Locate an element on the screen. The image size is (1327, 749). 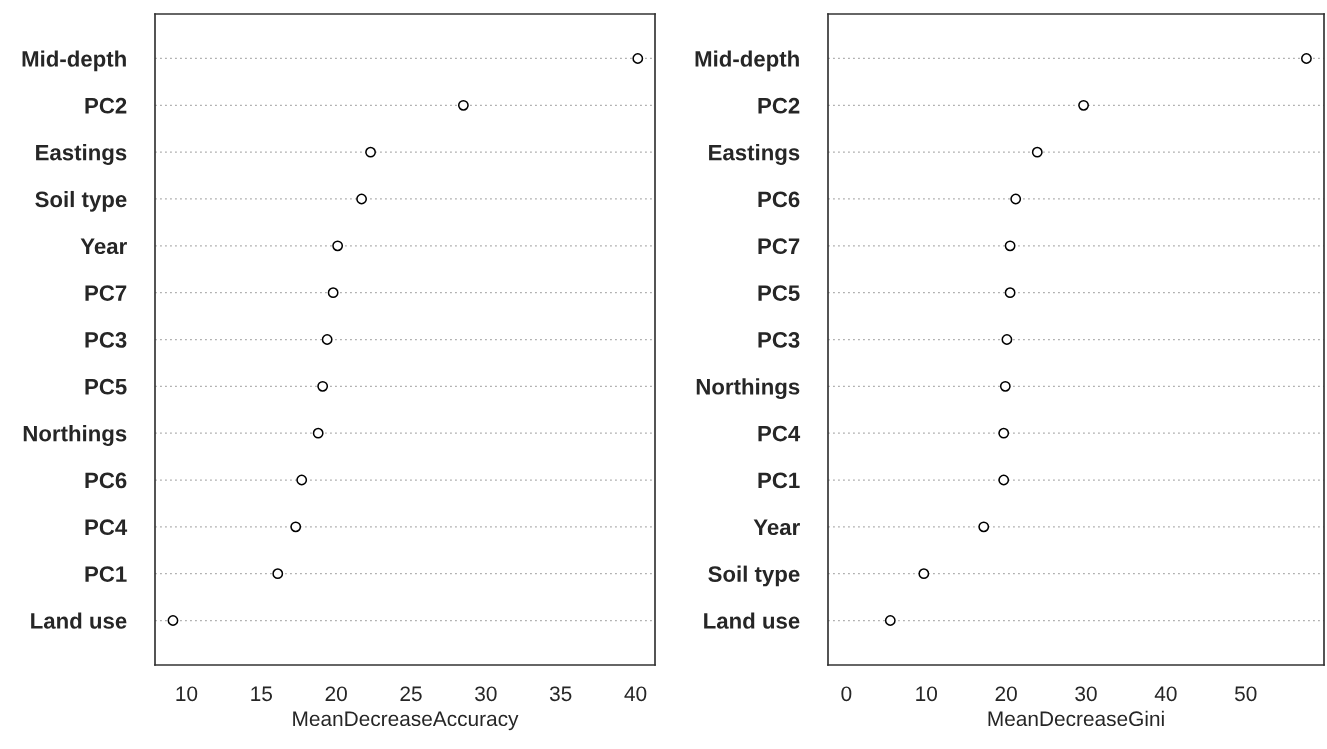
x-tick-label: 15 is located at coordinates (261, 694).